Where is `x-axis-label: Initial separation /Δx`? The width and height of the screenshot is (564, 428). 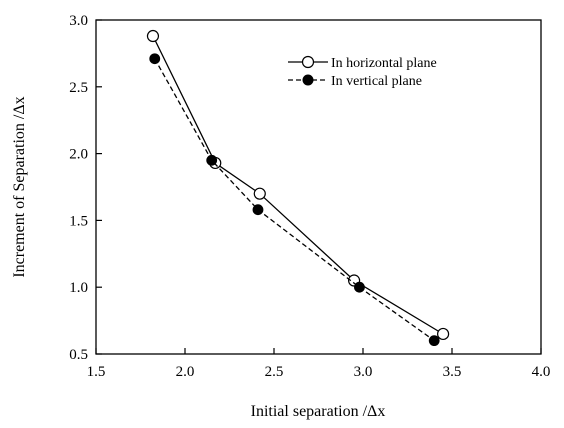
x-axis-label: Initial separation /Δx is located at coordinates (318, 411).